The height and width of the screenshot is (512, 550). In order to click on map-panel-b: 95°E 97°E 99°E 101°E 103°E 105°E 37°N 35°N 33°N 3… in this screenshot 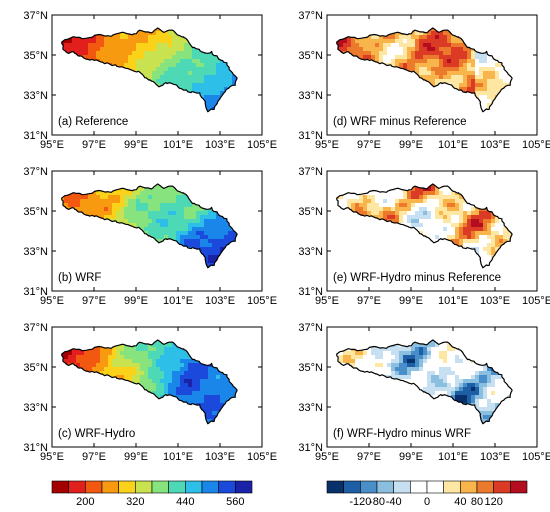, I will do `click(150, 236)`.